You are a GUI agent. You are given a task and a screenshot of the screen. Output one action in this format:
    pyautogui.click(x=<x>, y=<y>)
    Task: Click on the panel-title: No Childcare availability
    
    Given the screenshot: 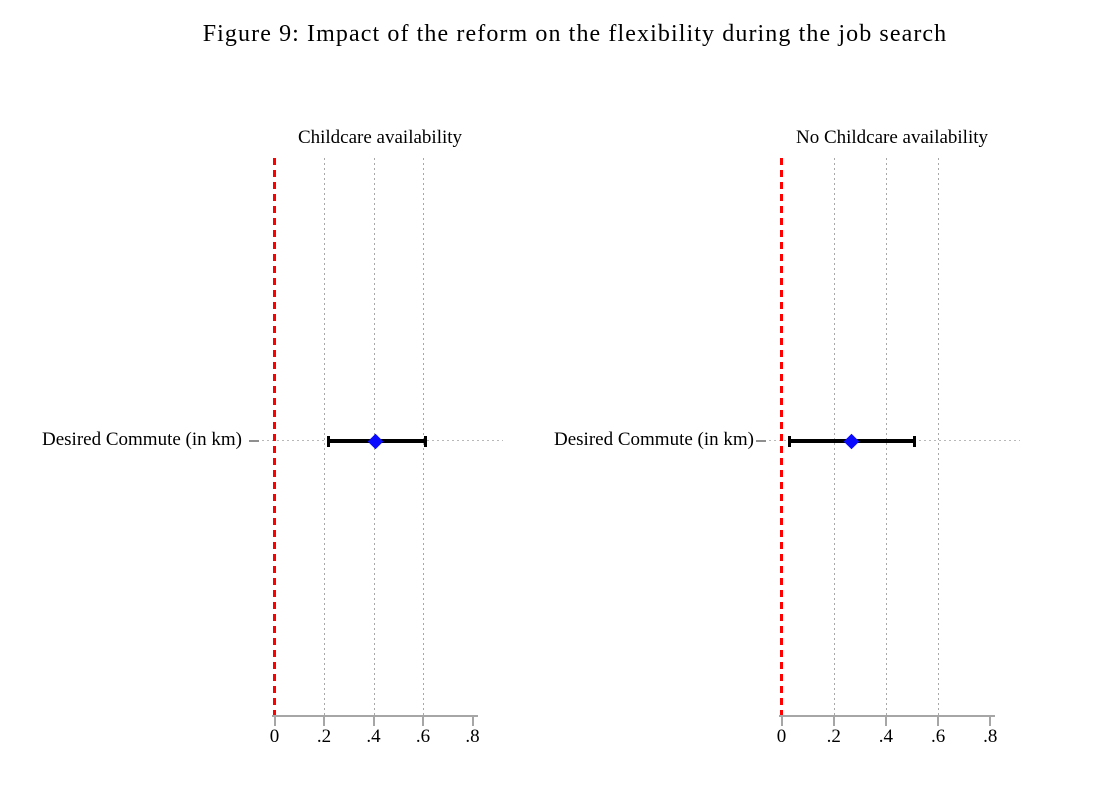 What is the action you would take?
    pyautogui.click(x=892, y=137)
    